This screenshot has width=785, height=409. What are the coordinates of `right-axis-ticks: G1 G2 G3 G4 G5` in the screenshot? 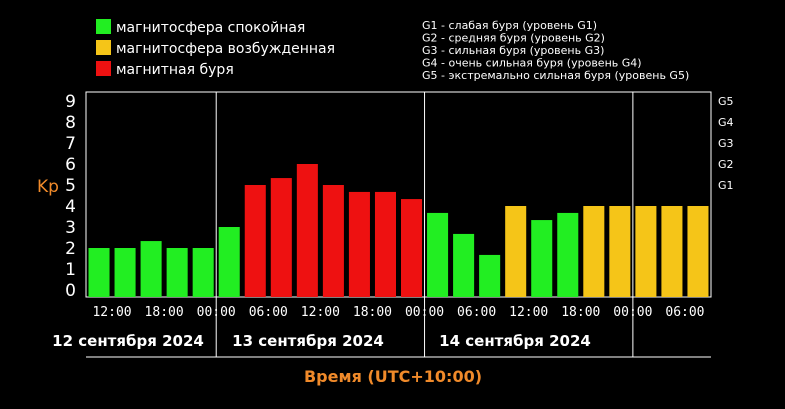 It's located at (726, 143).